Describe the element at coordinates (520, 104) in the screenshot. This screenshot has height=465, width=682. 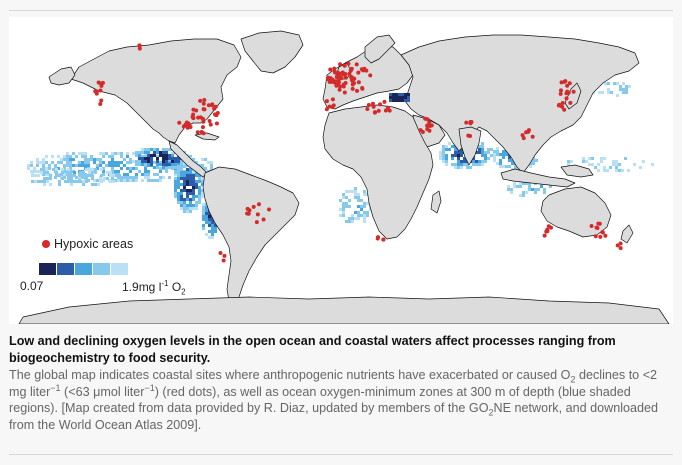
I see `asia` at that location.